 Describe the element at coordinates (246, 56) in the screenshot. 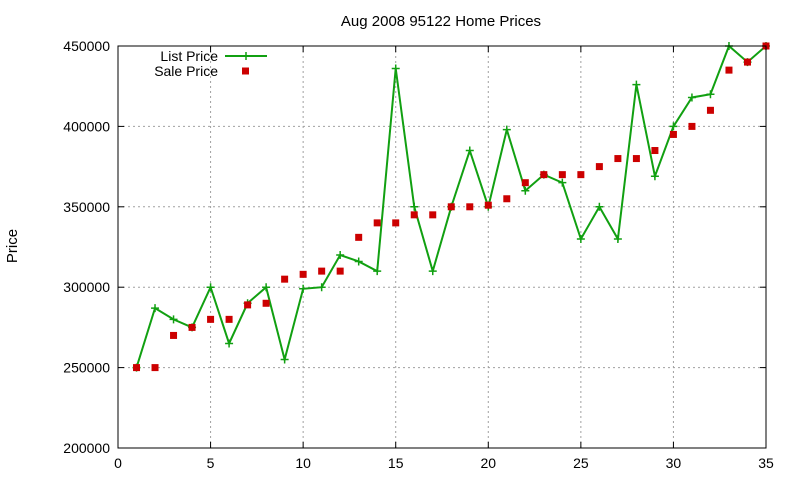

I see `legend-marker-list-price` at that location.